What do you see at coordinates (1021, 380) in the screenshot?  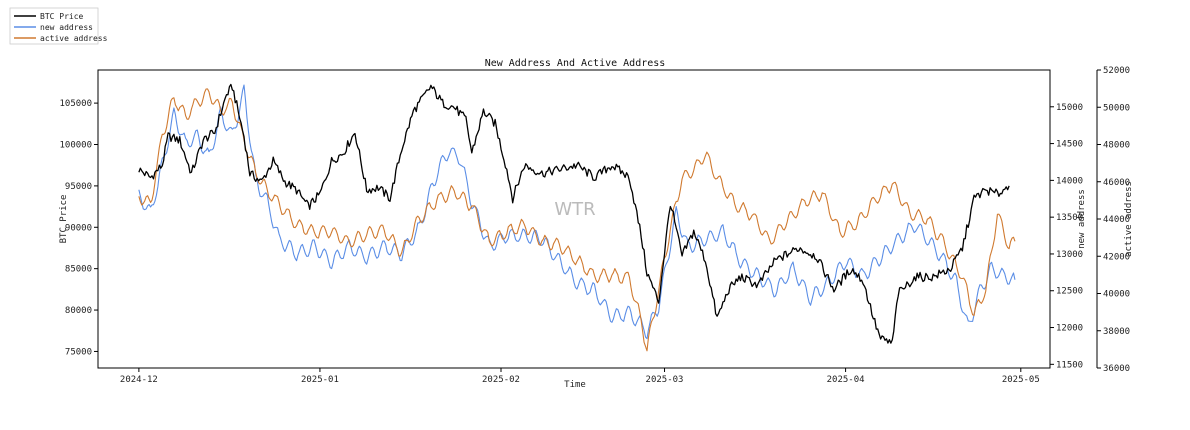 I see `x-tick-label: 2025-05` at bounding box center [1021, 380].